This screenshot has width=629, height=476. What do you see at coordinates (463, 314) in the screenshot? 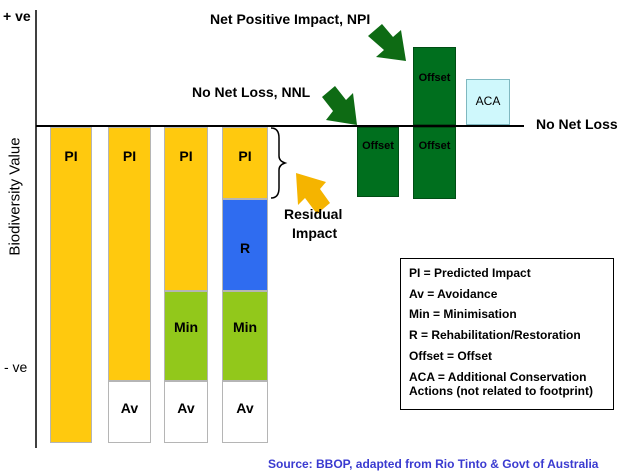
I see `legend-item-min: Min = Minimisation` at bounding box center [463, 314].